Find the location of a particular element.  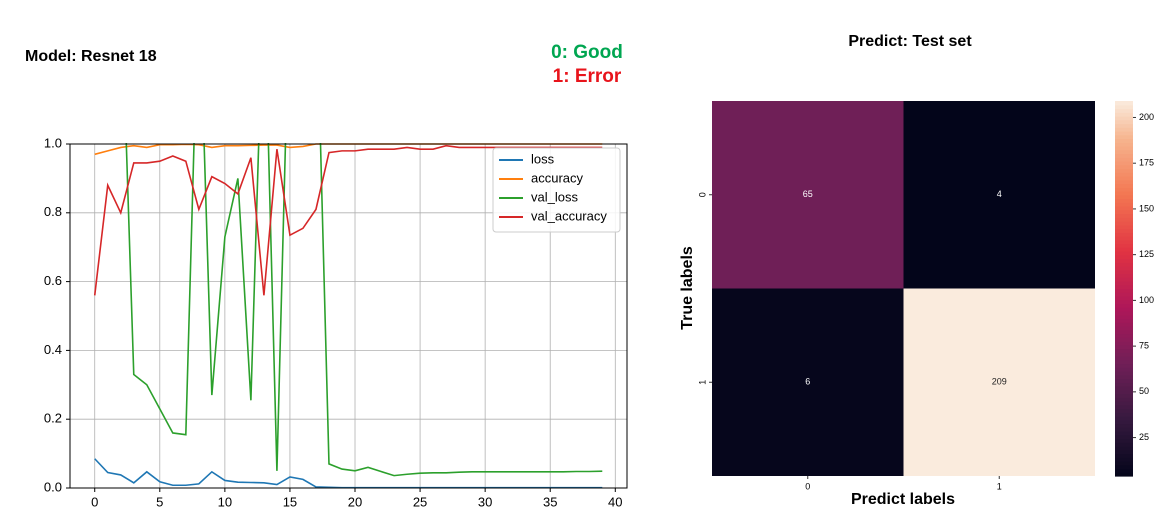

y-tick-label: 1.0 is located at coordinates (53, 142).